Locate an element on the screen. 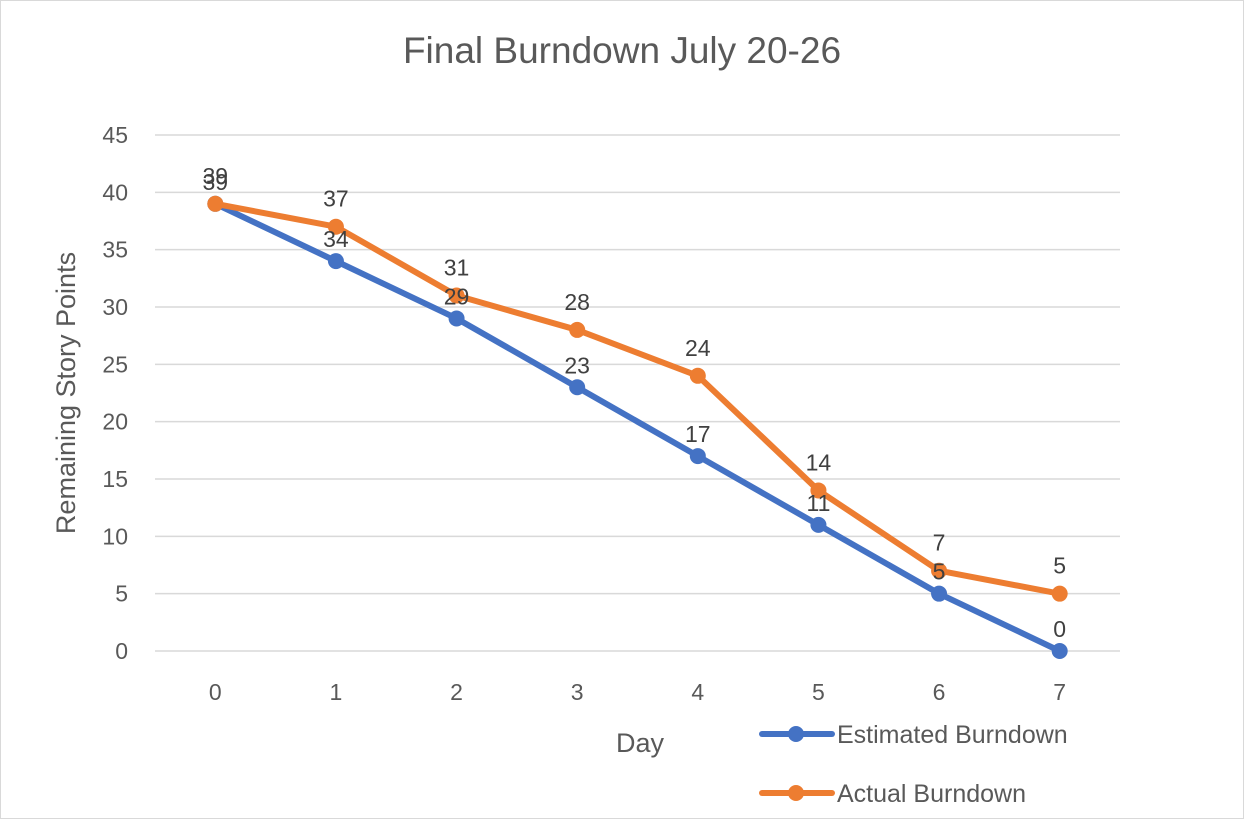 This screenshot has height=819, width=1244. data-label: 23 is located at coordinates (577, 365).